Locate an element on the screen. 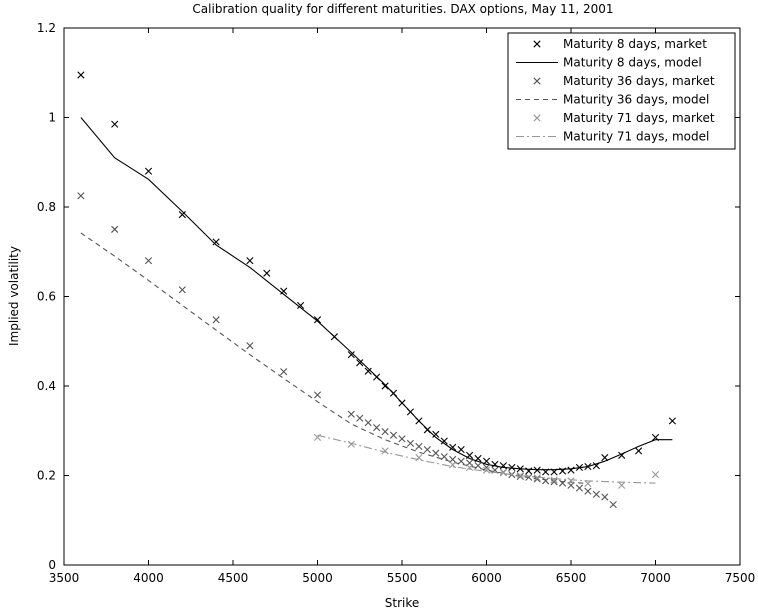 The height and width of the screenshot is (613, 758). x-axis-label: Strike is located at coordinates (402, 603).